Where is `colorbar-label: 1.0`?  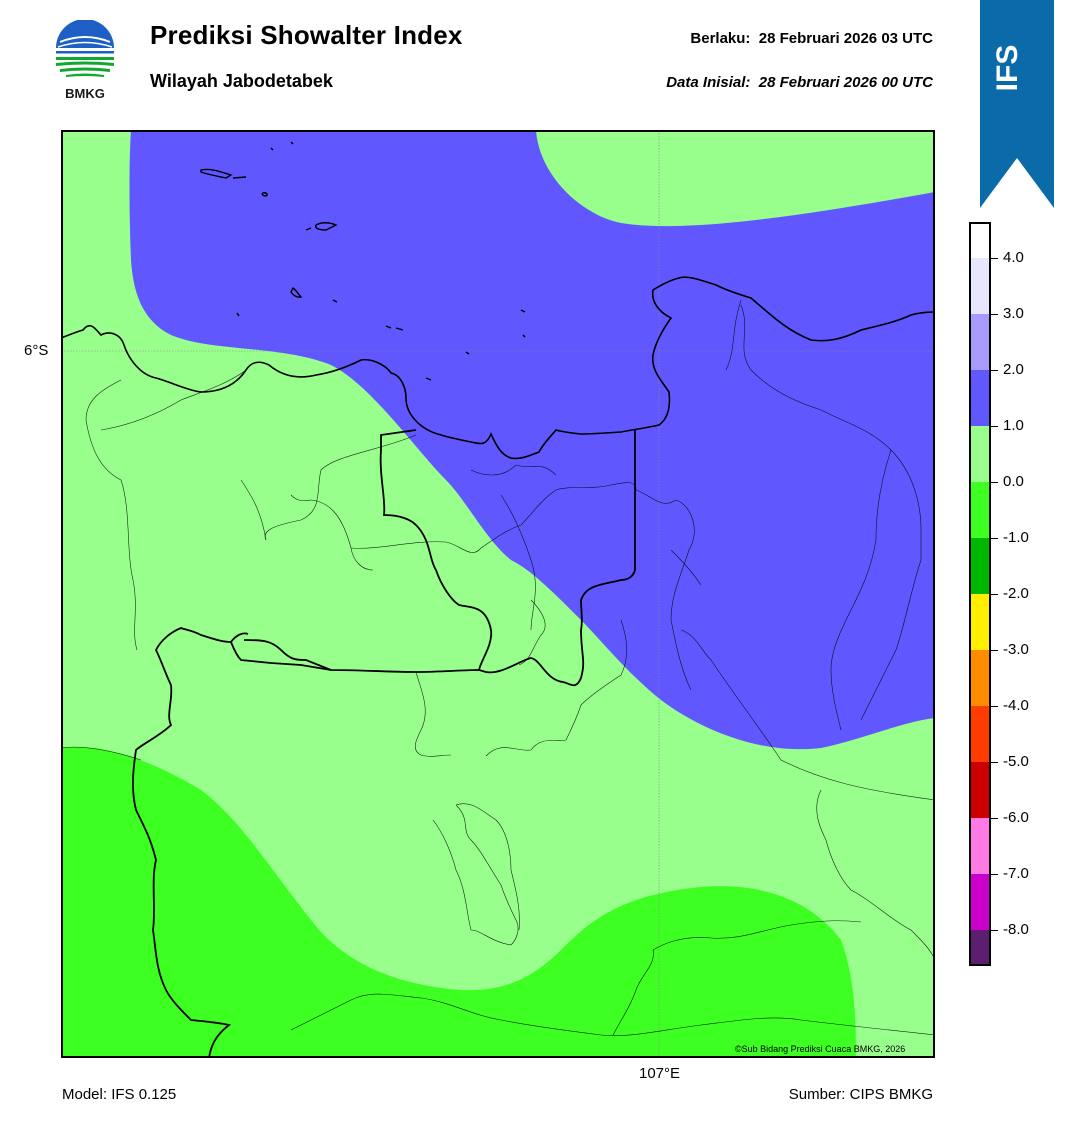 colorbar-label: 1.0 is located at coordinates (1013, 425).